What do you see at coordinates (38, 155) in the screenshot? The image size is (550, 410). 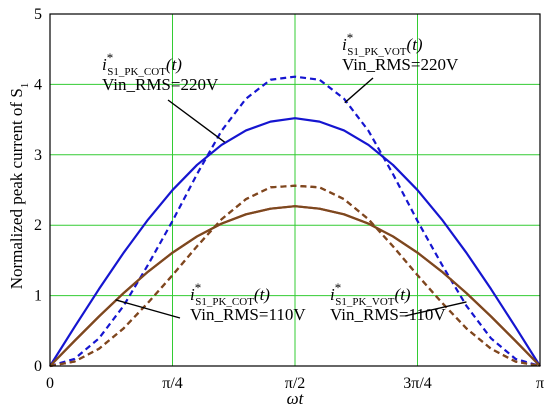 I see `y-tick-label: 3` at bounding box center [38, 155].